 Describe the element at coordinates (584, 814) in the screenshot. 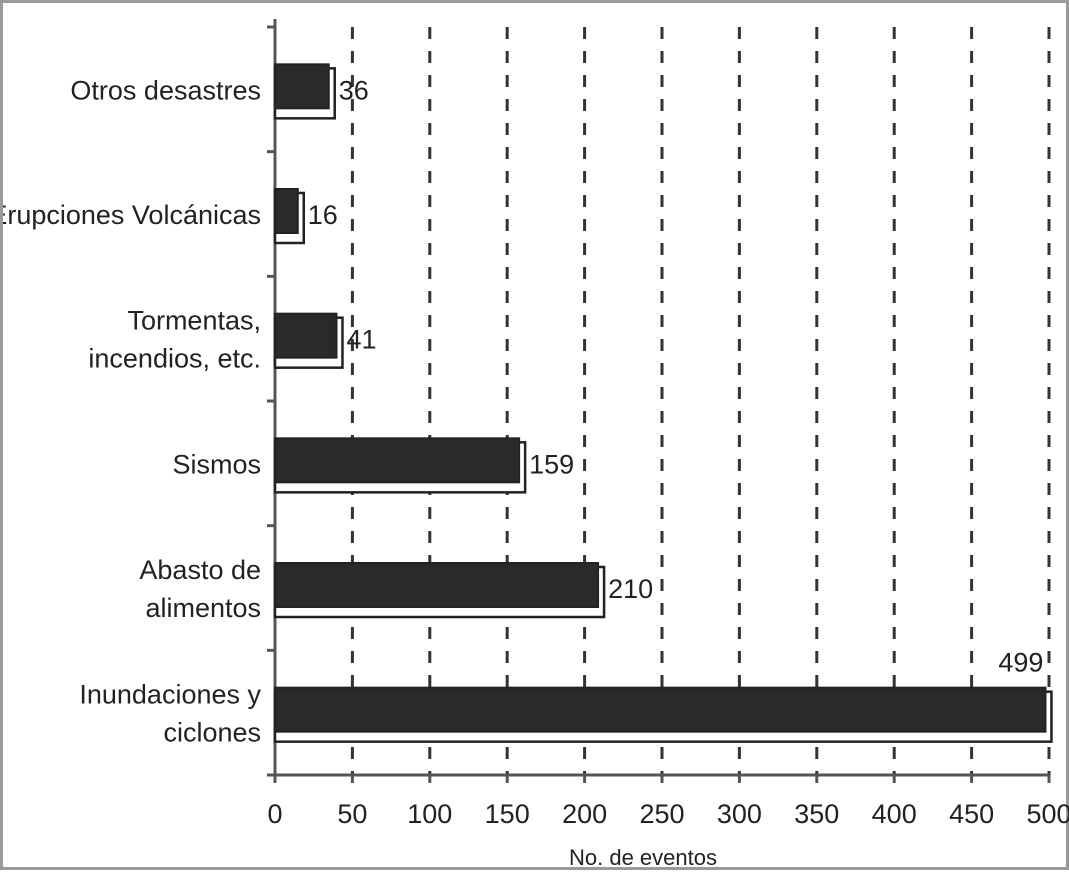

I see `x-tick-label-200: 200` at that location.